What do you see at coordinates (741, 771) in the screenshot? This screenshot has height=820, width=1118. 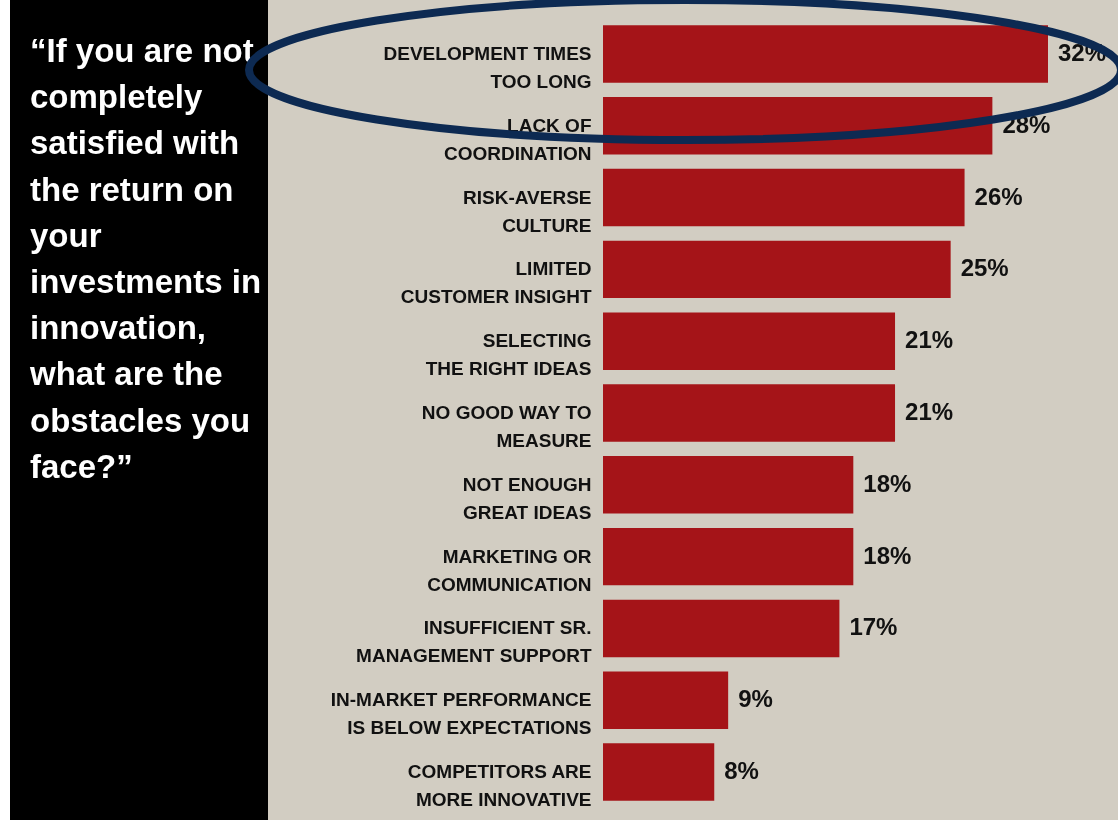 I see `data-label: 8%` at bounding box center [741, 771].